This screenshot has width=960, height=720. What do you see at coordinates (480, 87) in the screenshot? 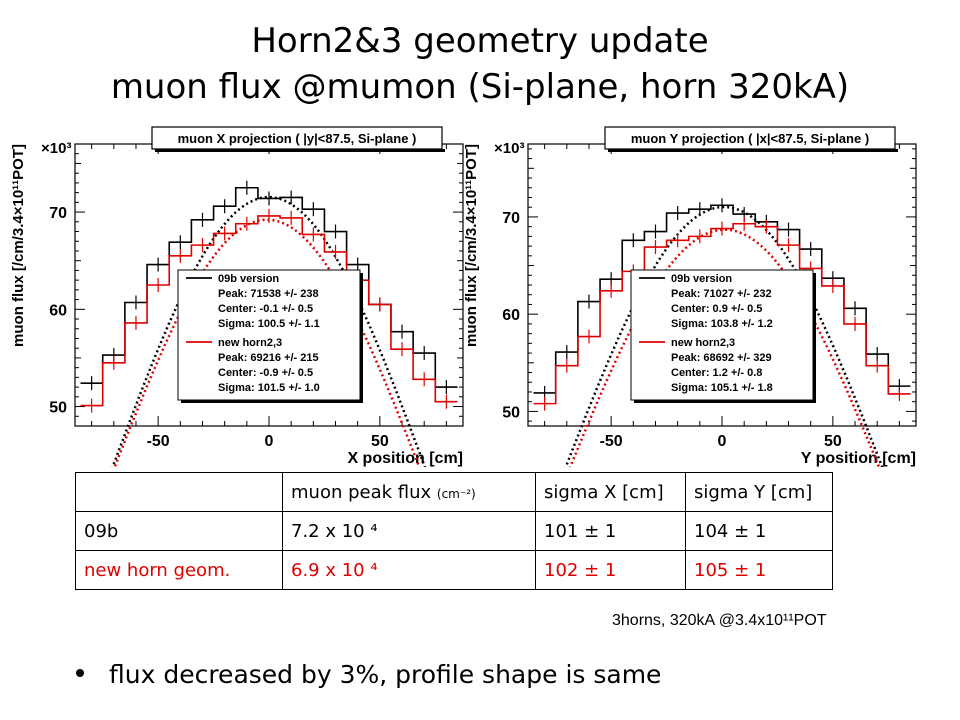
I see `slide-title-line2: muon flux @mumon (Si-plane, horn 320kA)` at bounding box center [480, 87].